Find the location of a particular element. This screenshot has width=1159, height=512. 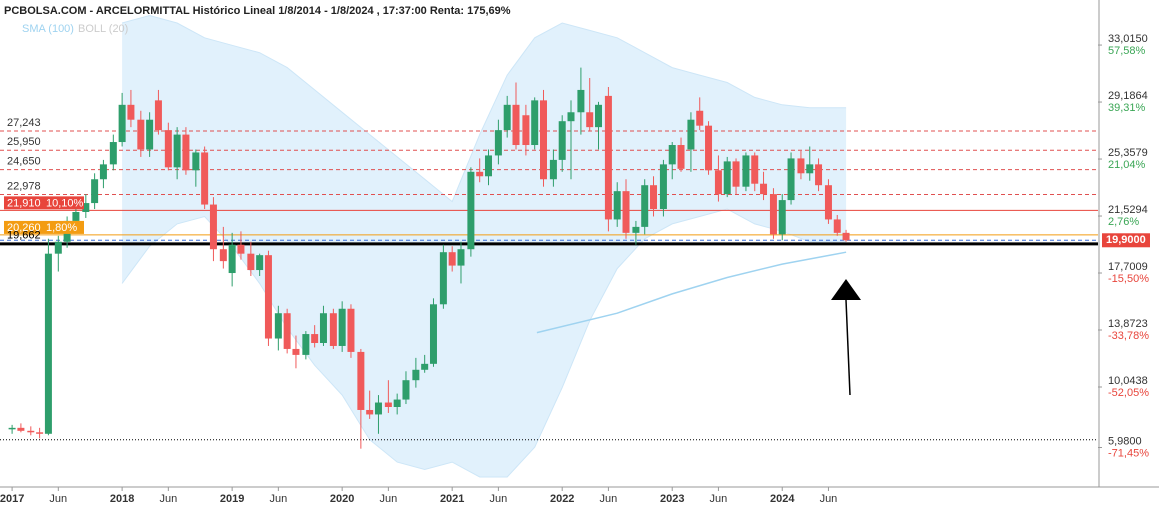

y2-tick-label: 21,04% is located at coordinates (1127, 165).